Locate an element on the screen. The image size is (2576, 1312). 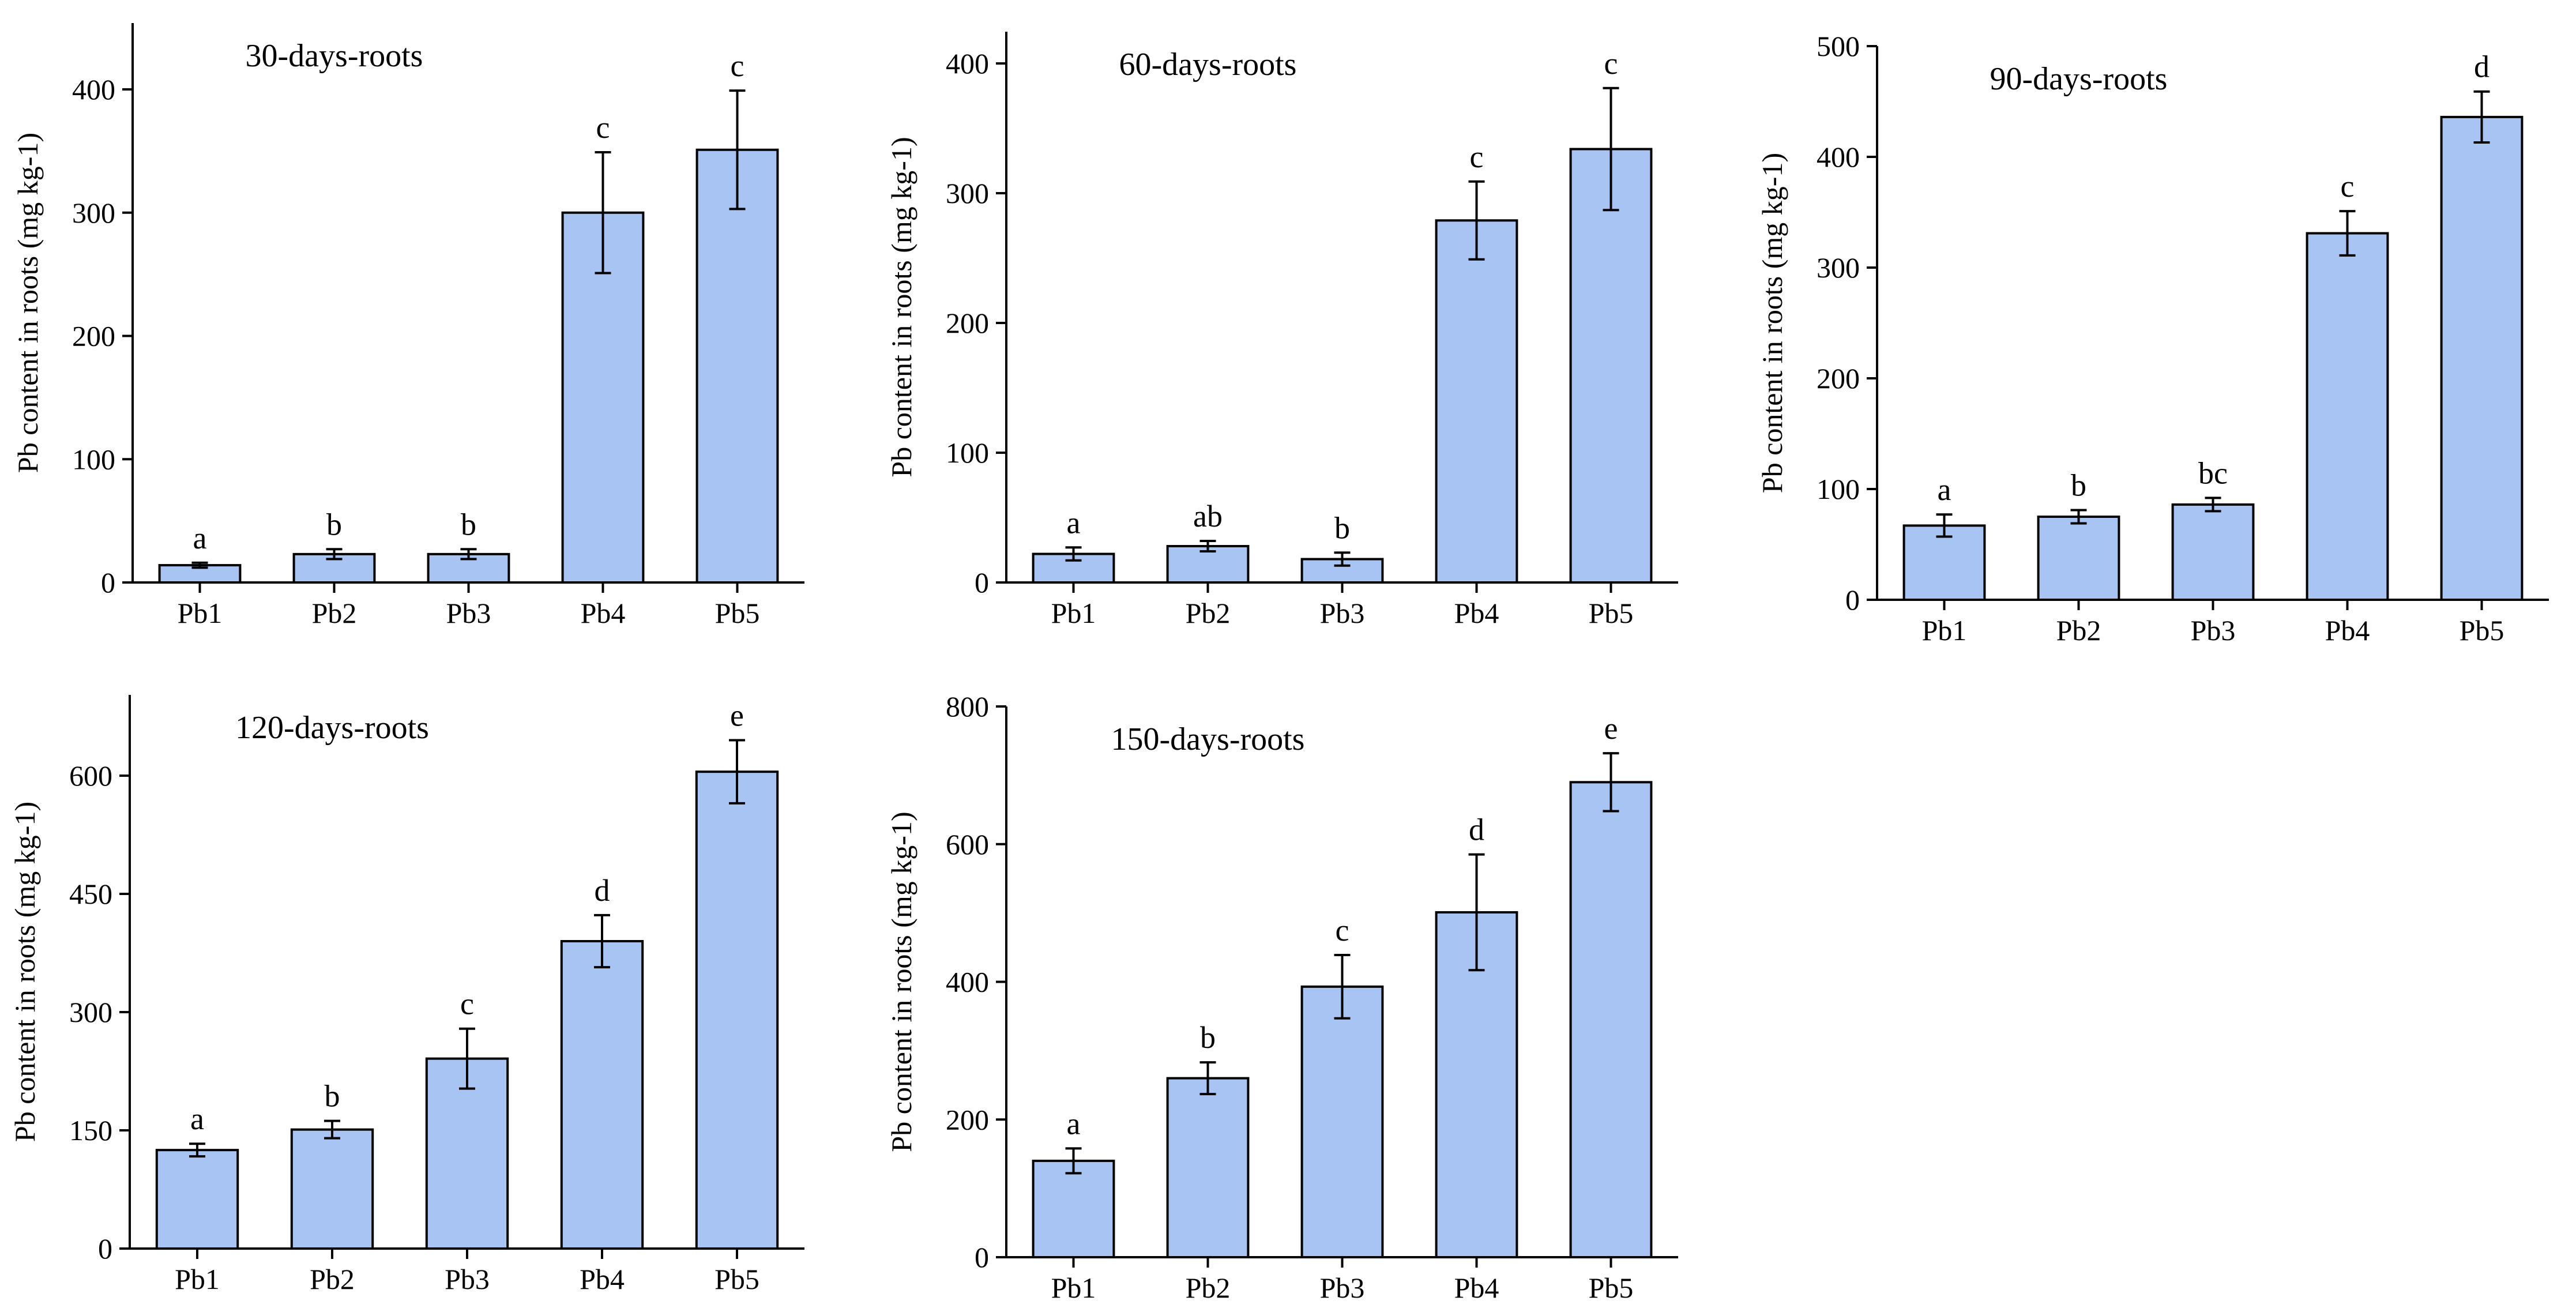
significance-letter: bc is located at coordinates (2213, 473).